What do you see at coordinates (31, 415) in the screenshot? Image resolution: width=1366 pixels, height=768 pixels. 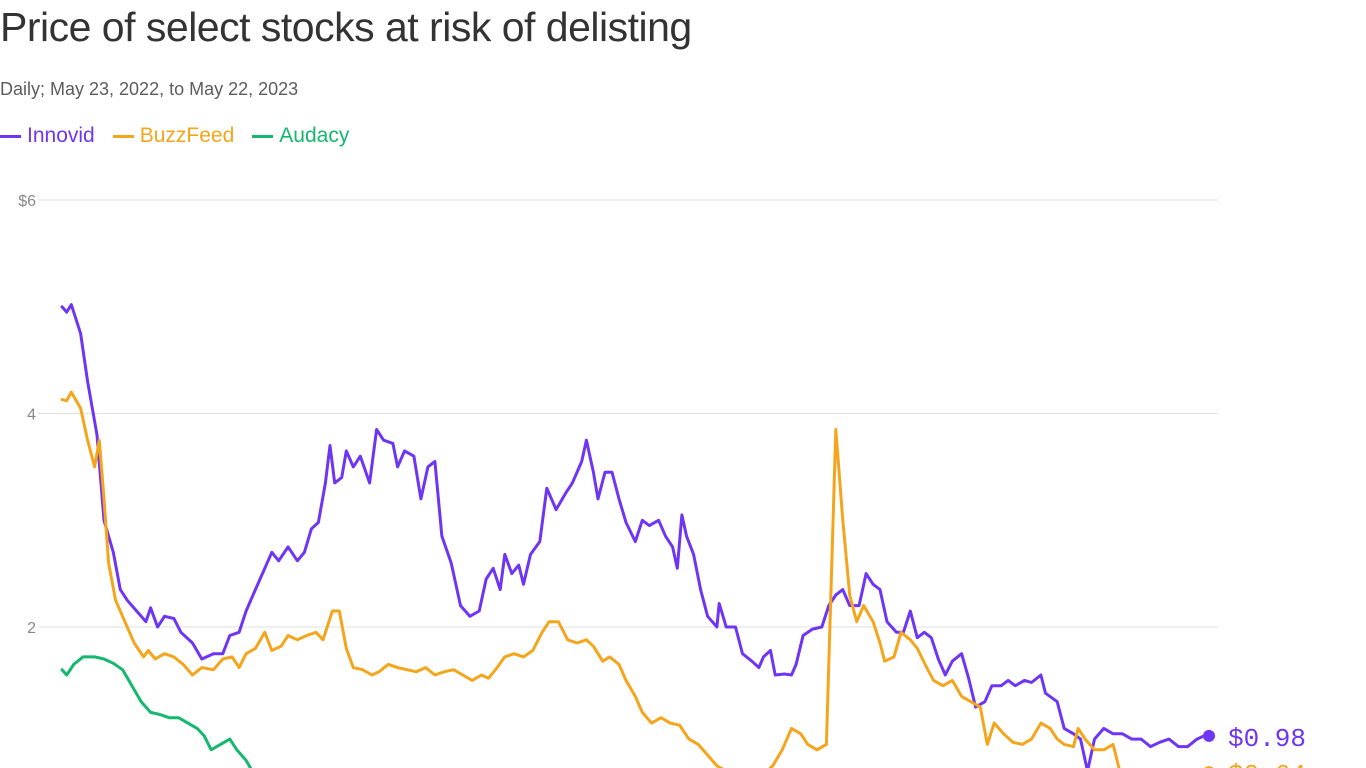 I see `y-tick-label: 4` at bounding box center [31, 415].